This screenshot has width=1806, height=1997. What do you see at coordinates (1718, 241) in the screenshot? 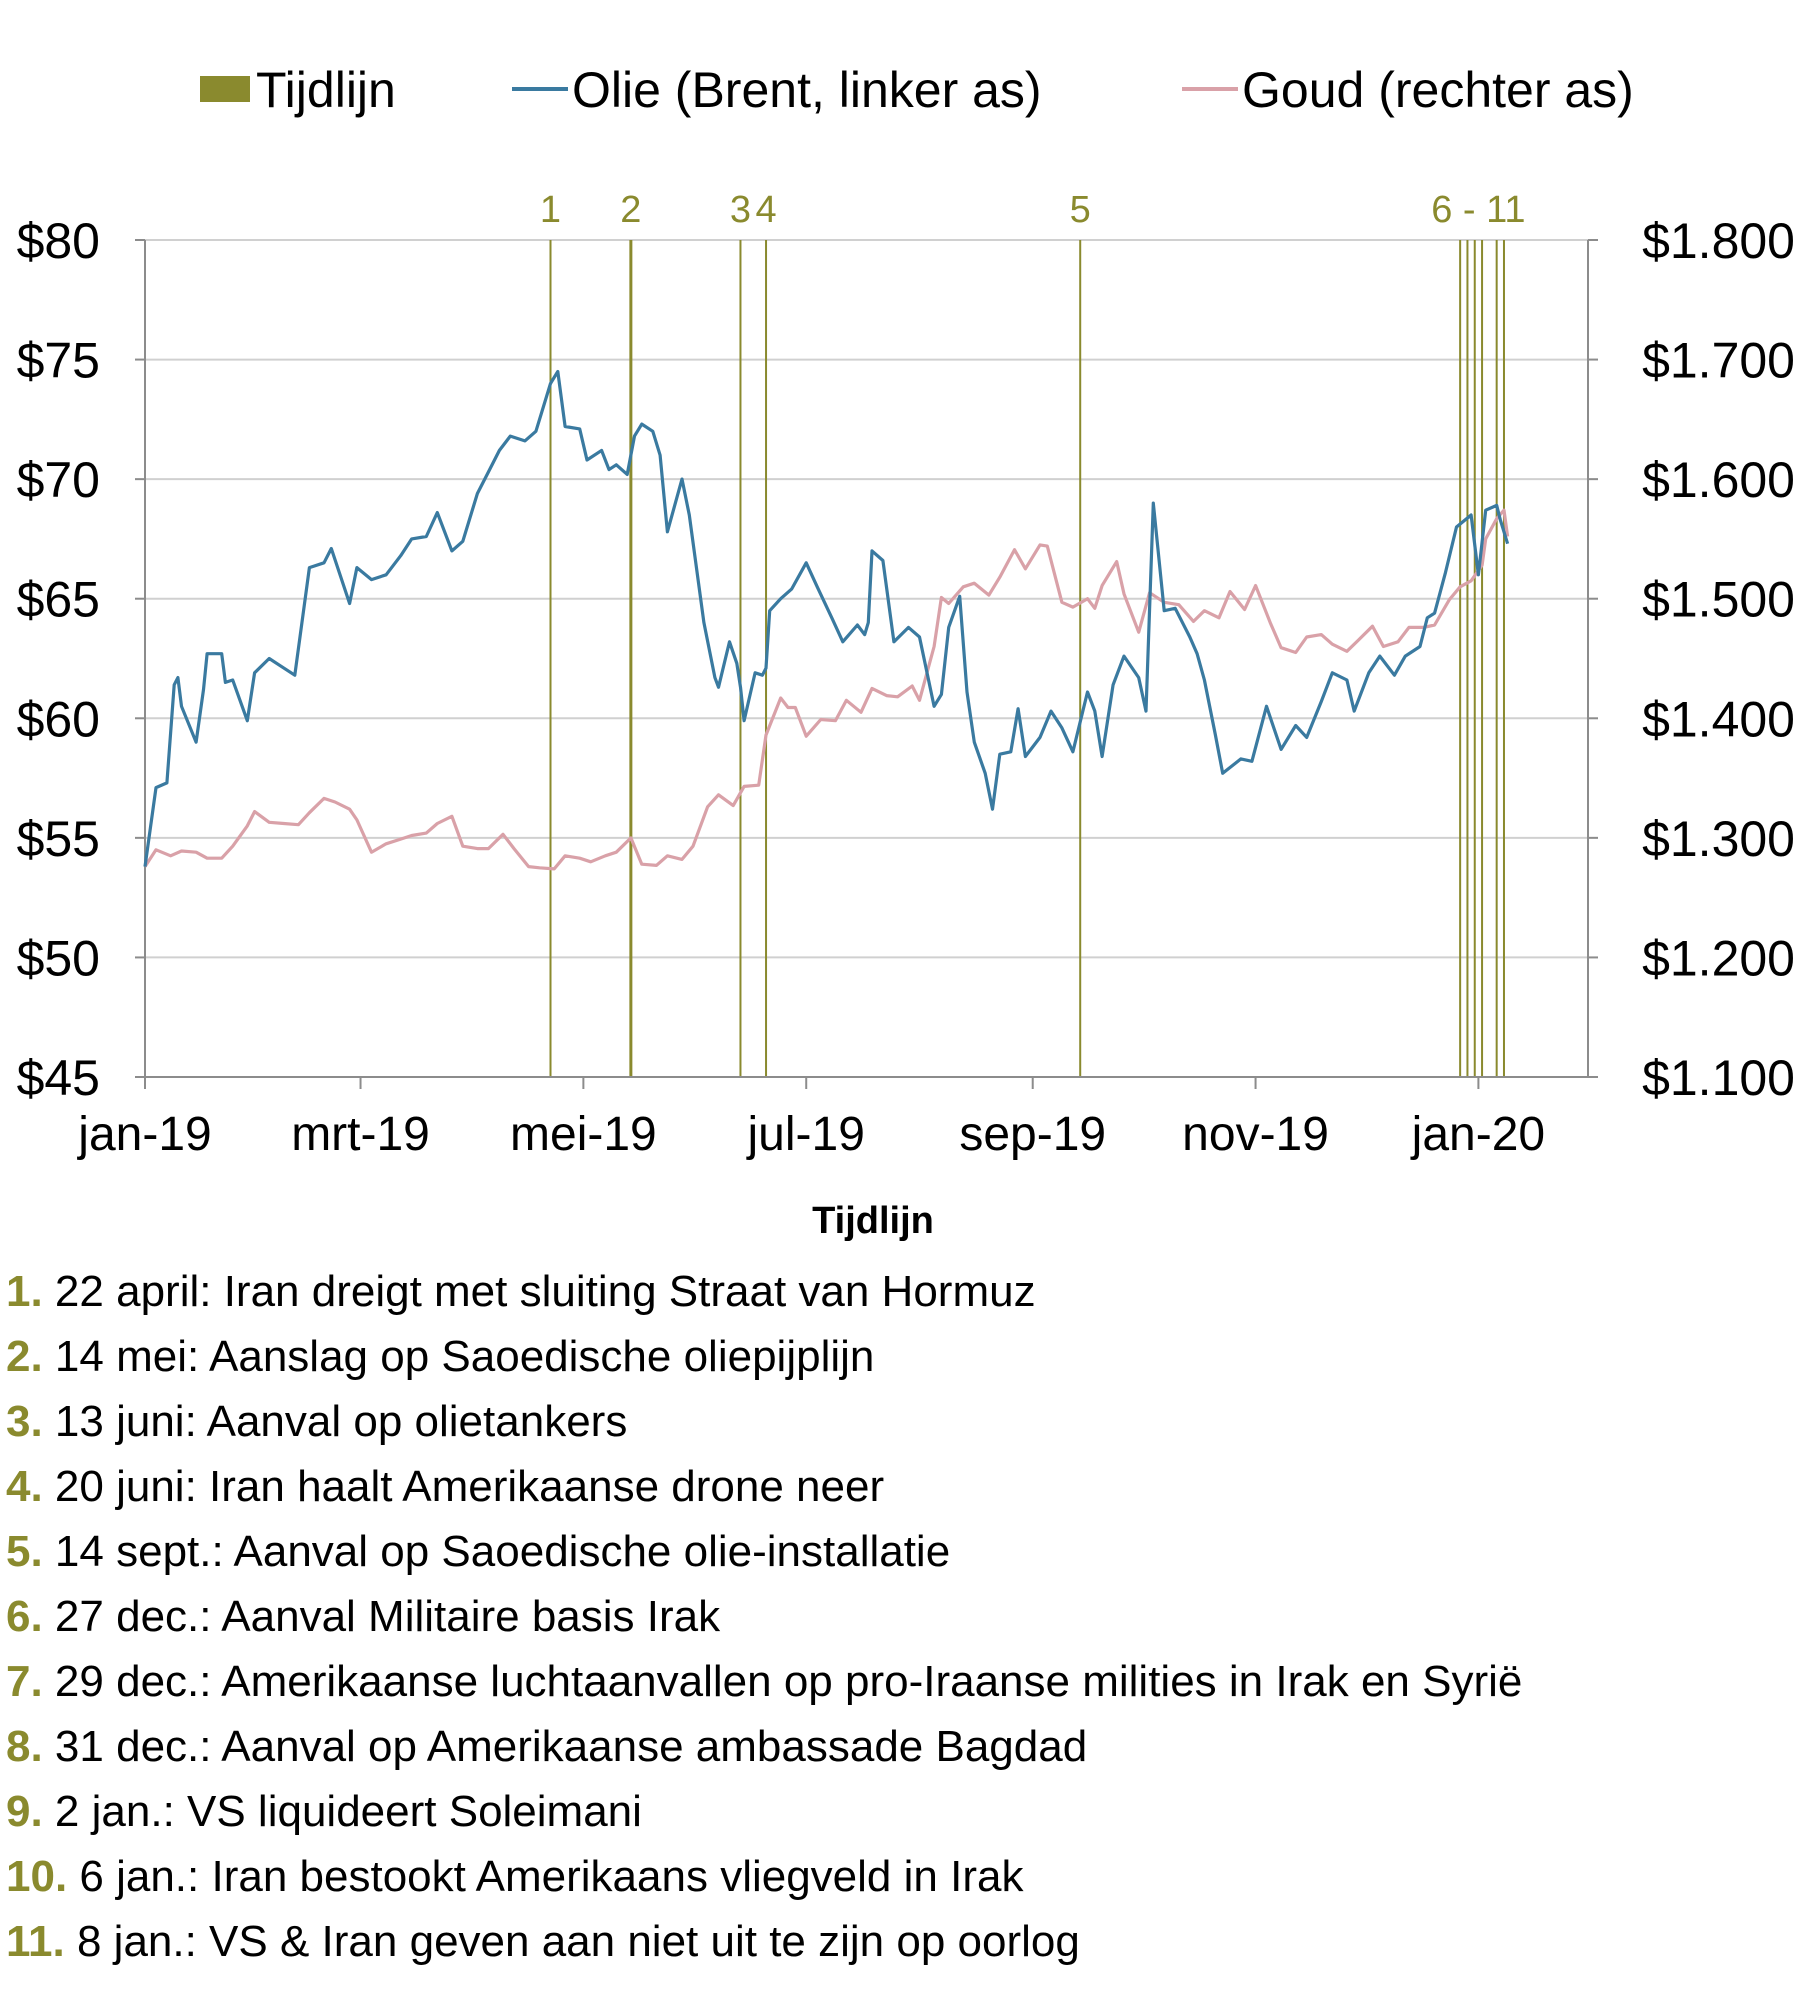
I see `y-right-tick-label: $1.800` at bounding box center [1718, 241].